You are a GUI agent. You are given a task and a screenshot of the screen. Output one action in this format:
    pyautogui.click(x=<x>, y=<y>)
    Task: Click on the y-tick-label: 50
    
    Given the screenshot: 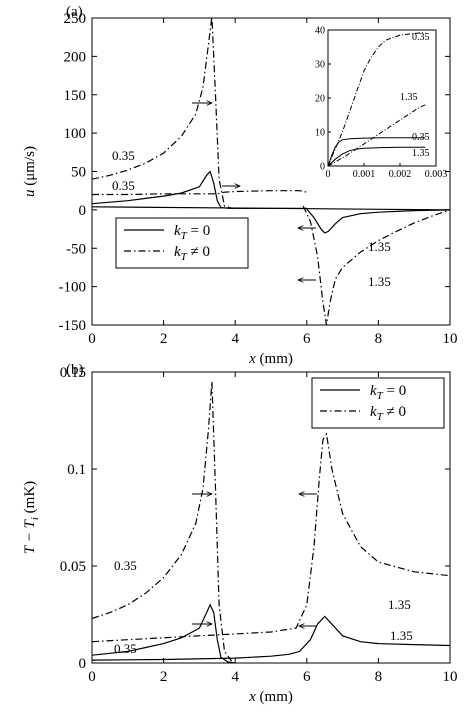 What is the action you would take?
    pyautogui.click(x=78, y=173)
    